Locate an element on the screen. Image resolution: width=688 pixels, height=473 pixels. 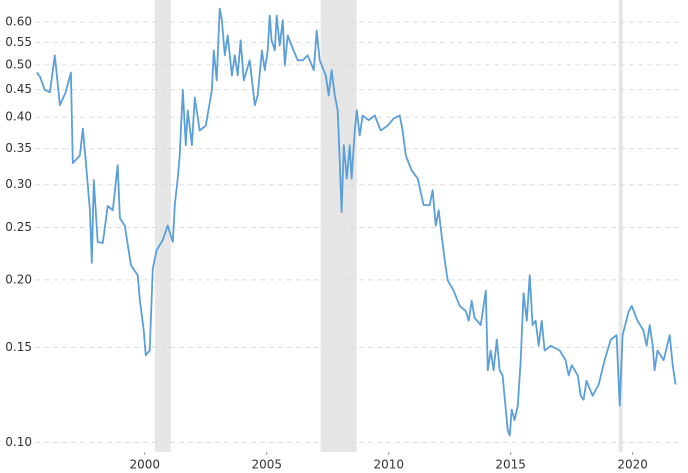
y-tick-label: 0.50 is located at coordinates (18, 64).